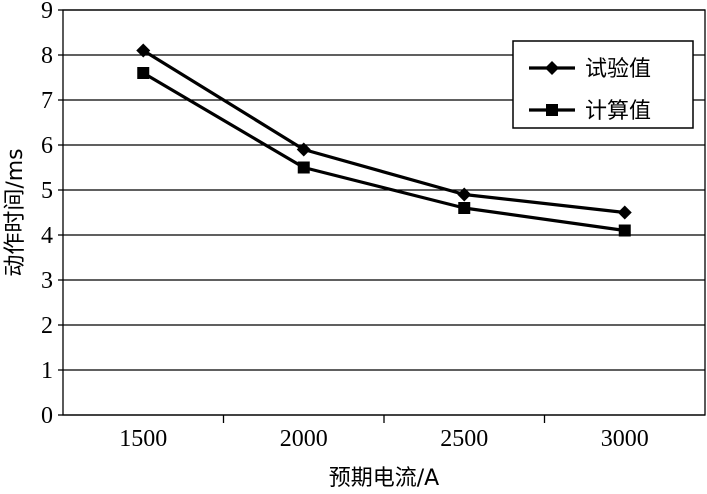  I want to click on y-tick-label: 4, so click(47, 236).